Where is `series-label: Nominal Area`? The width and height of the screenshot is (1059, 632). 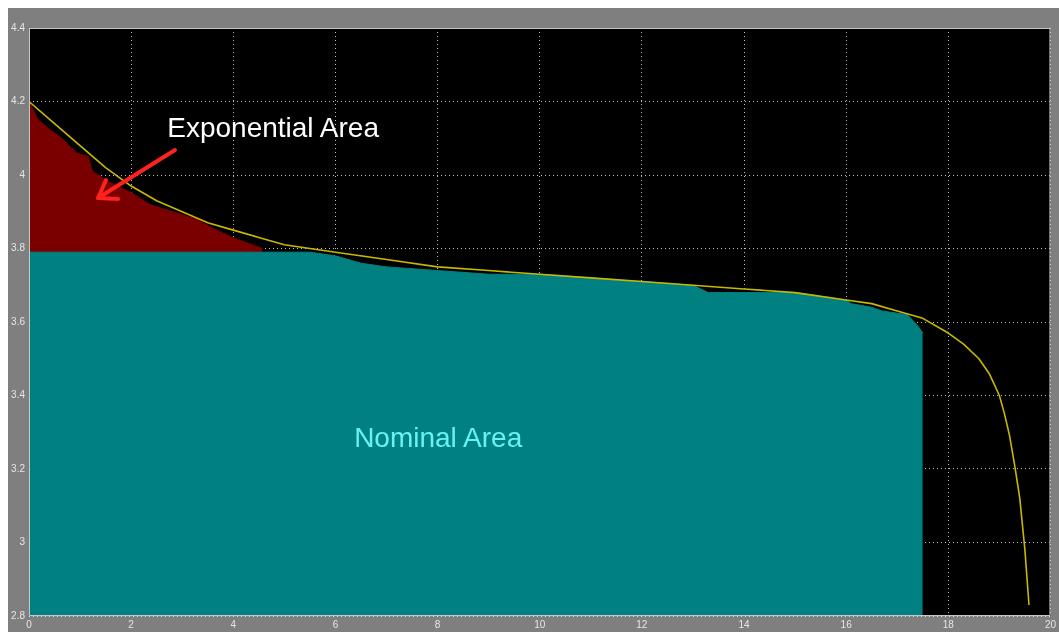 series-label: Nominal Area is located at coordinates (438, 438).